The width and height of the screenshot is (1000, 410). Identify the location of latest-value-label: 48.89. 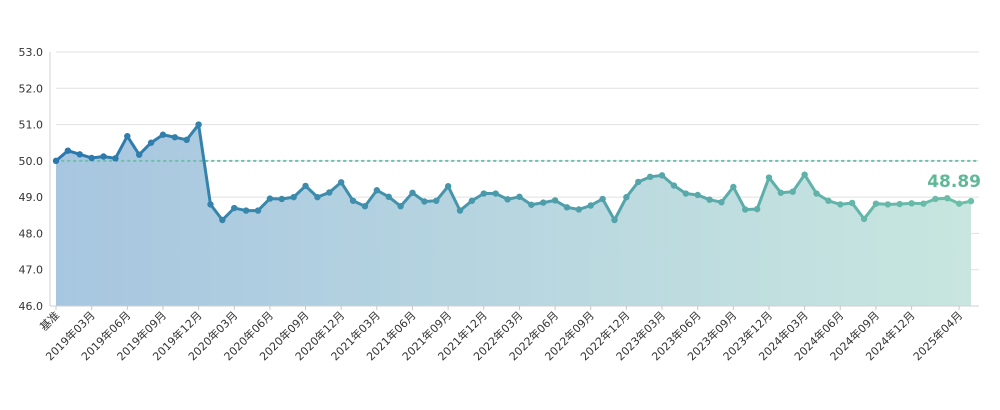
(954, 182).